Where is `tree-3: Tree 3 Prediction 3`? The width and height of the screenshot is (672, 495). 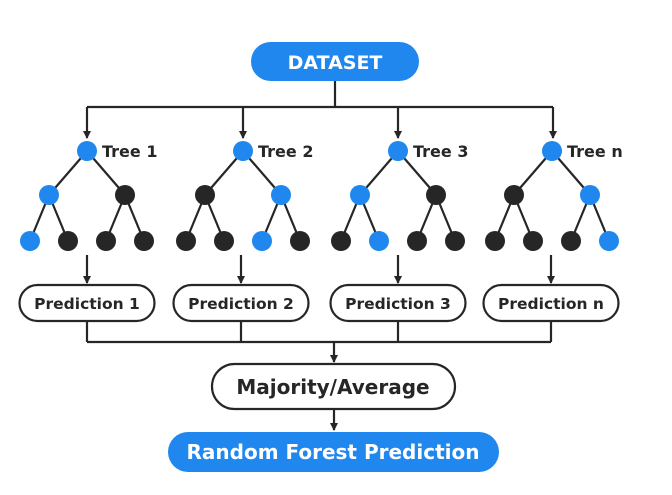 tree-3: Tree 3 Prediction 3 is located at coordinates (398, 232).